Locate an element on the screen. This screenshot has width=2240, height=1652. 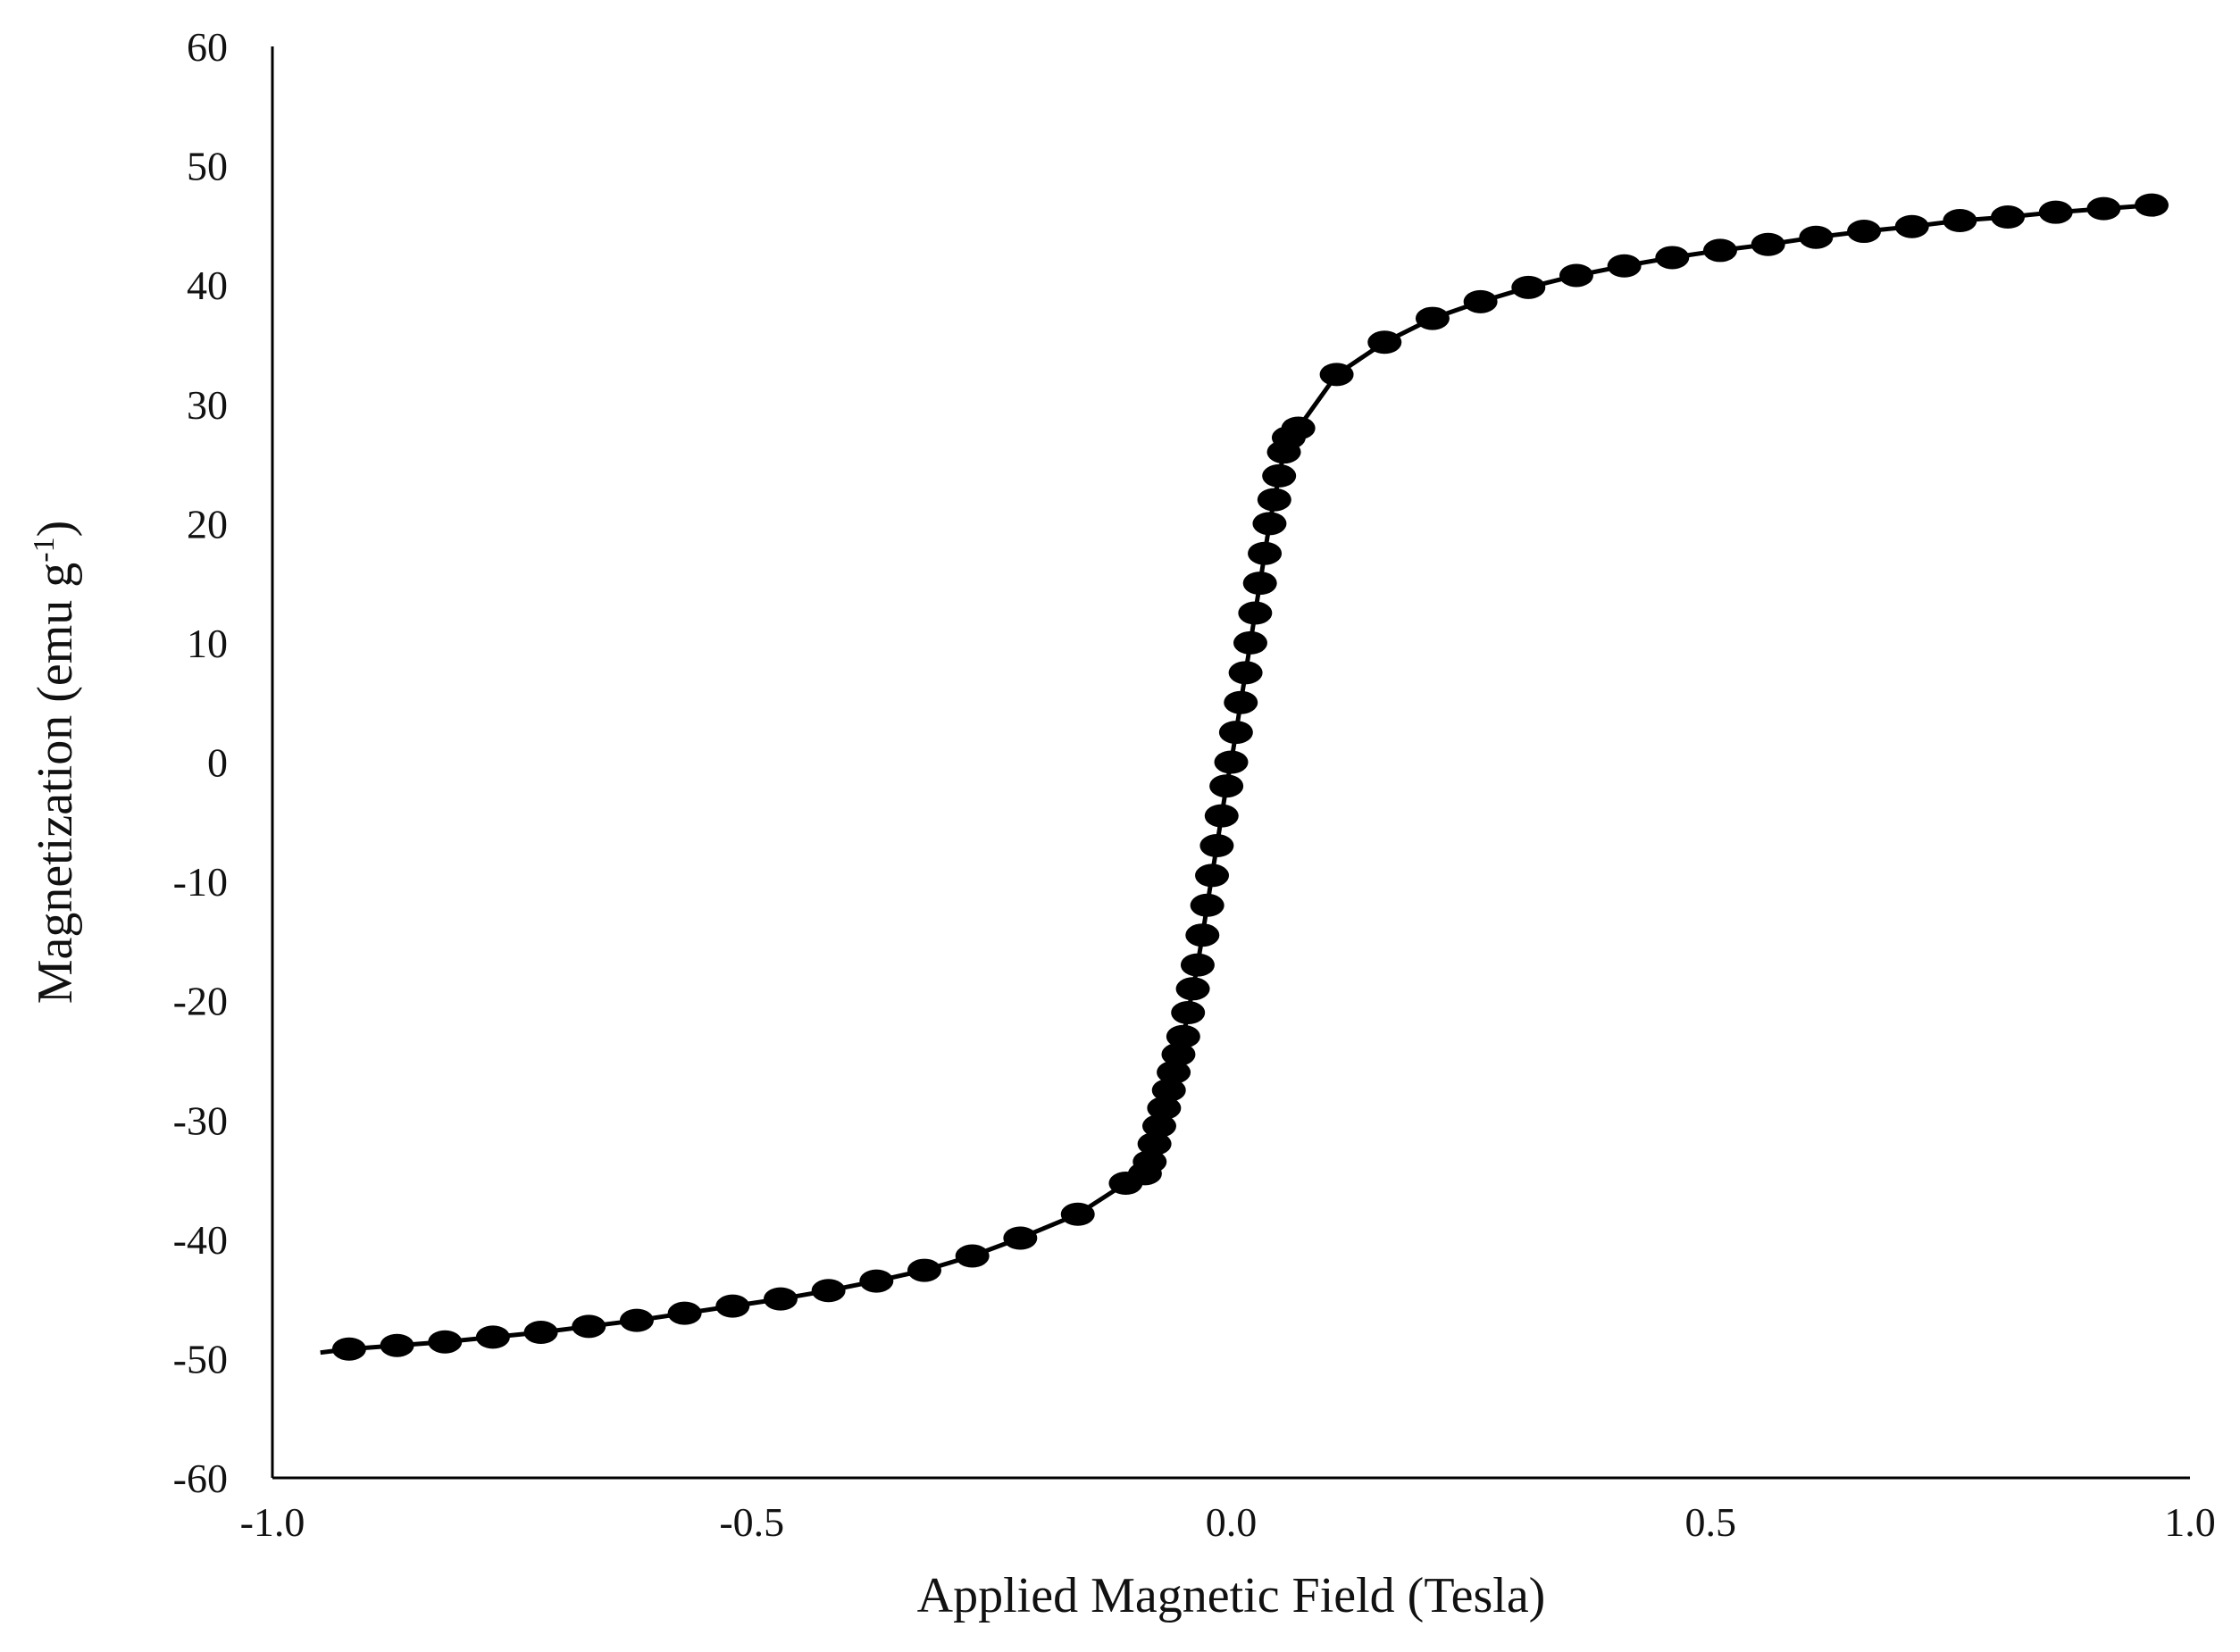
y-tick-label: -10 is located at coordinates (200, 882).